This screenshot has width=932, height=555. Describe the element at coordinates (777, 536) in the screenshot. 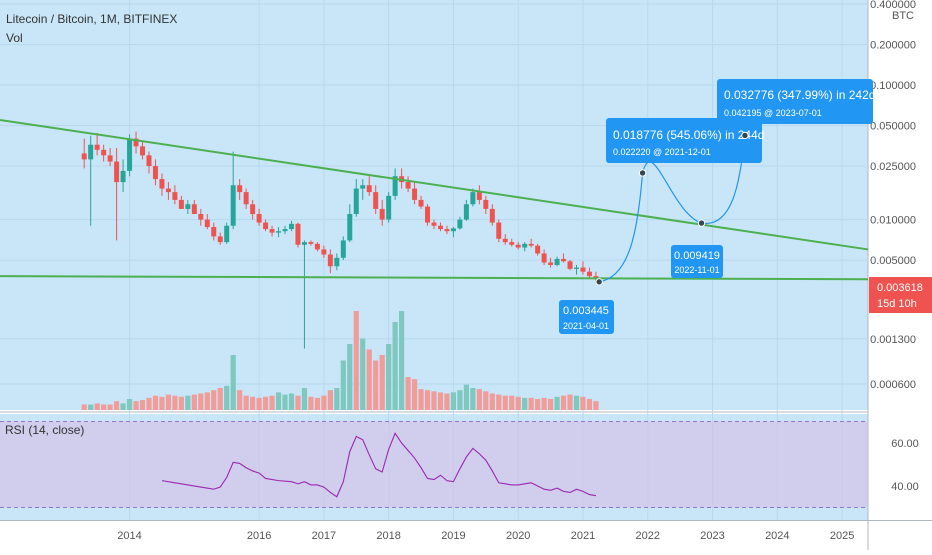

I see `time-tick-label: 2024` at that location.